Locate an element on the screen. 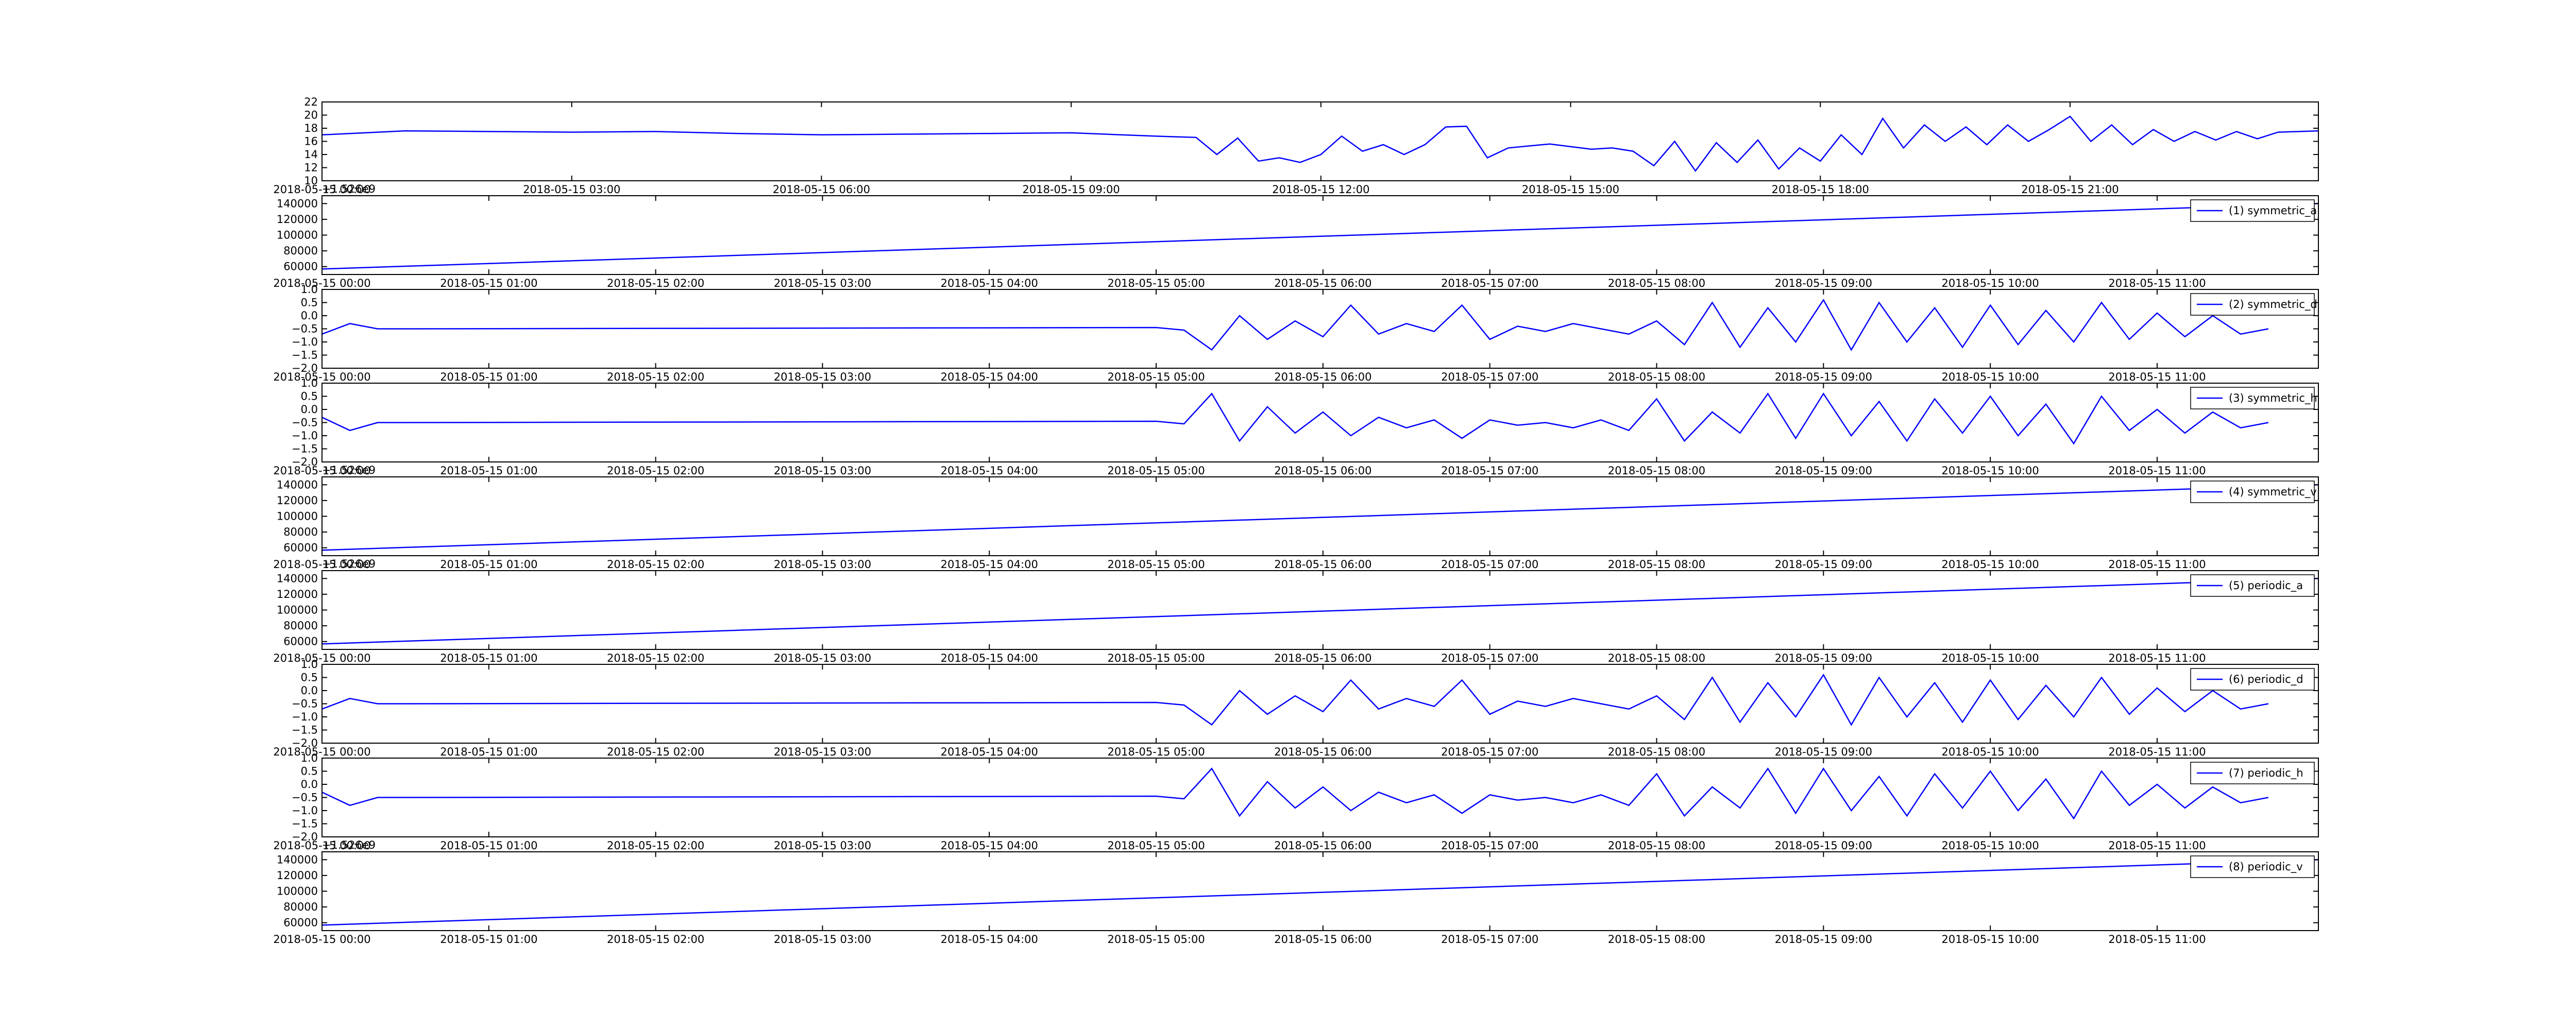 This screenshot has height=1030, width=2576. legend-label: (3) symmetric_h is located at coordinates (2273, 399).